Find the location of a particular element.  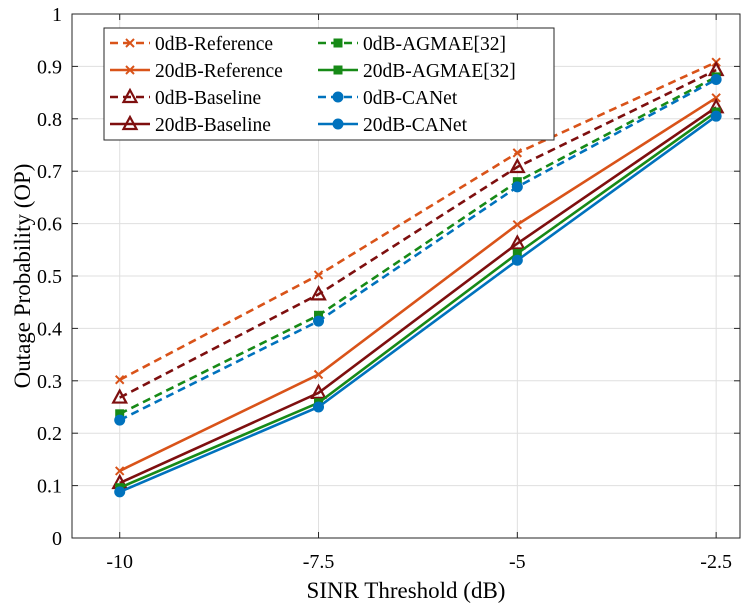

legend-item: 20dB-CANet is located at coordinates (393, 125).